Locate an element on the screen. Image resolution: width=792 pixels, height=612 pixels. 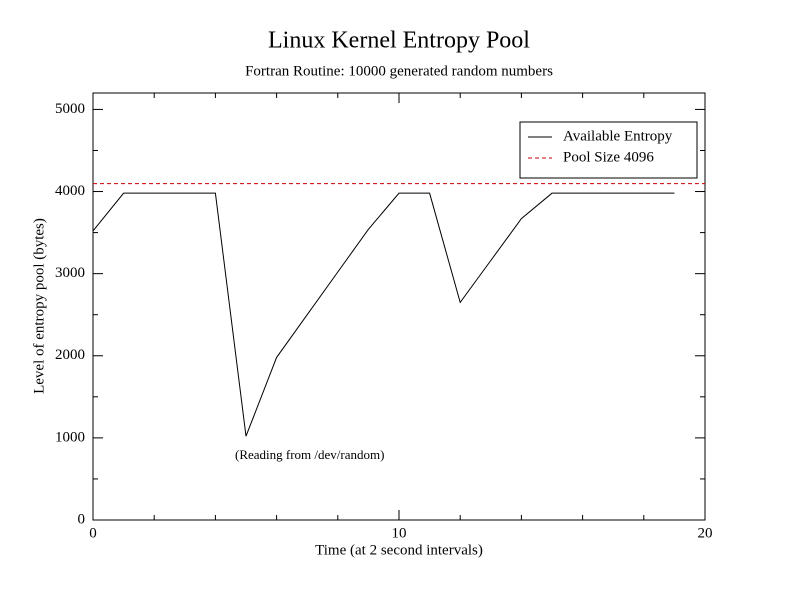
legend-box is located at coordinates (608, 150).